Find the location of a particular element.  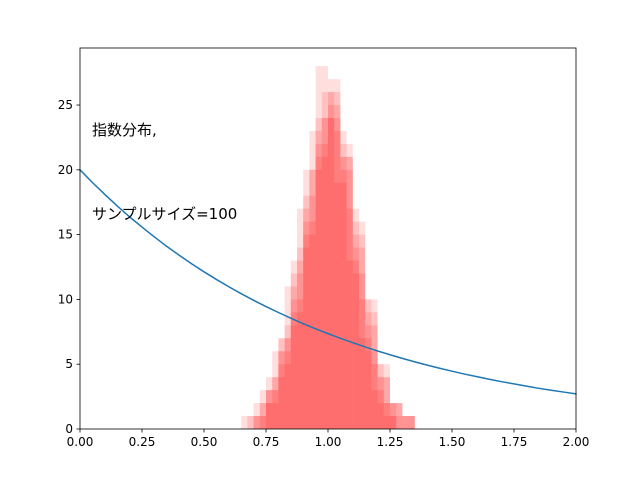

y-tick-label: 25 is located at coordinates (65, 105).